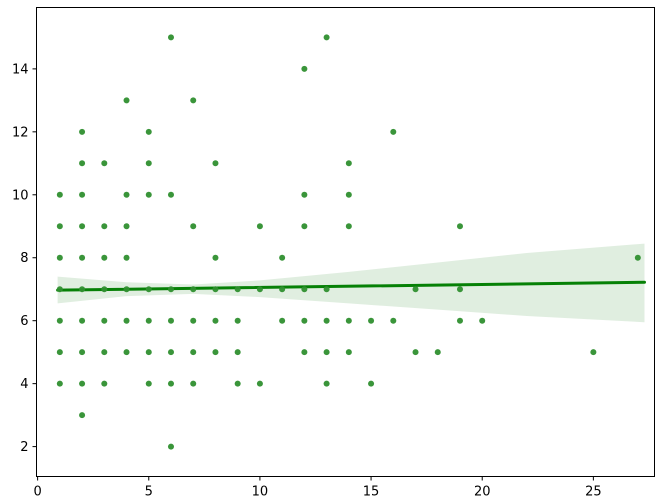  Describe the element at coordinates (24, 384) in the screenshot. I see `y-tick-label: 4` at that location.